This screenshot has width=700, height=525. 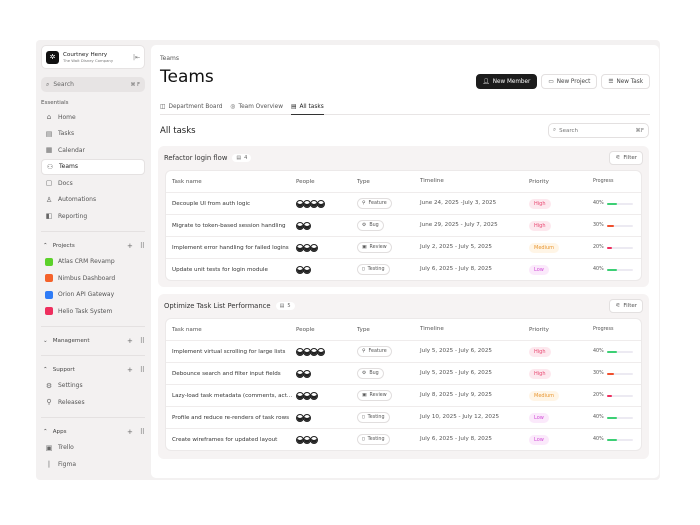 I want to click on projects-group-header: ⌃ Projects + ⠿, so click(x=93, y=246).